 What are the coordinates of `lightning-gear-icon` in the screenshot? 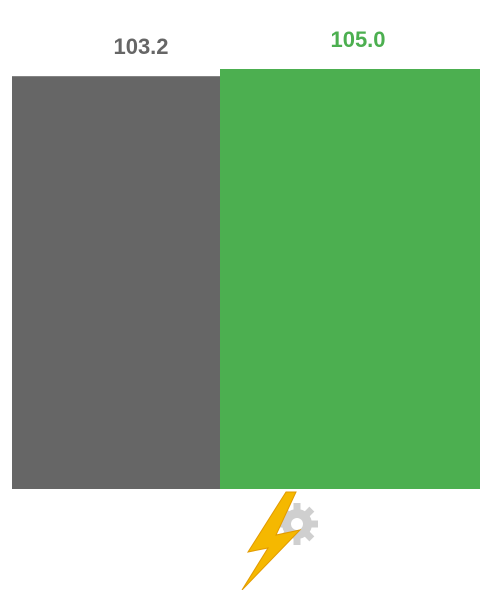 It's located at (279, 540).